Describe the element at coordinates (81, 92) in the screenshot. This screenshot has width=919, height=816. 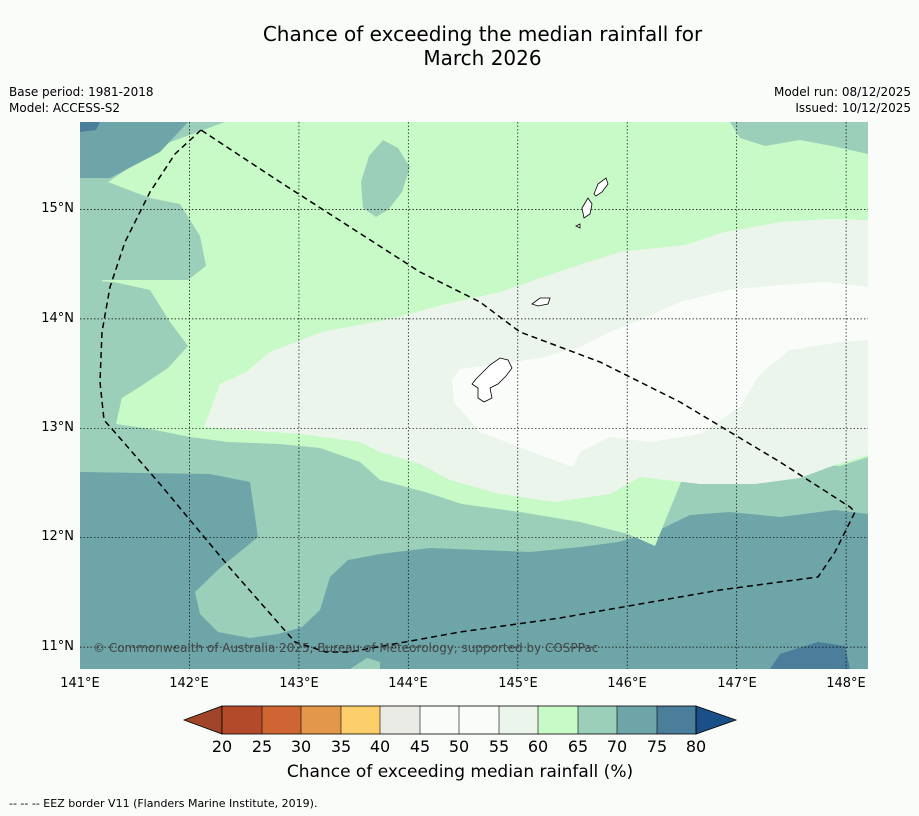
I see `base-period: Base period: 1981-2018` at that location.